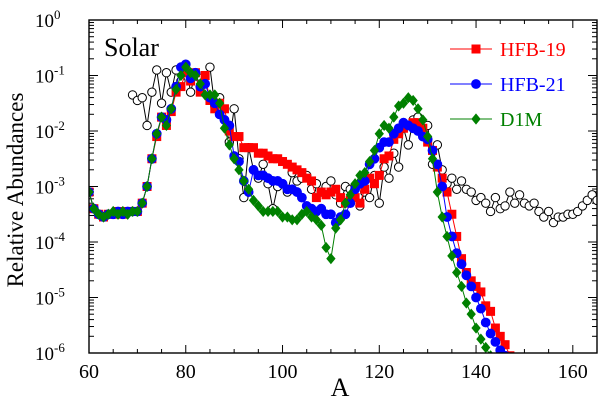 The image size is (600, 401). Describe the element at coordinates (186, 372) in the screenshot. I see `x-tick-label: 80` at that location.